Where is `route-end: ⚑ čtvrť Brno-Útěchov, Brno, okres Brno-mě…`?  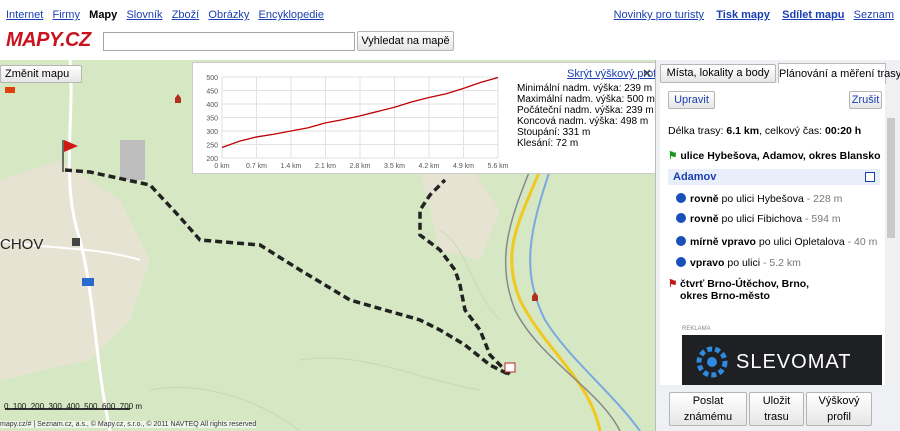
route-end: ⚑ čtvrť Brno-Útěchov, Brno, okres Brno-mě… is located at coordinates (743, 290).